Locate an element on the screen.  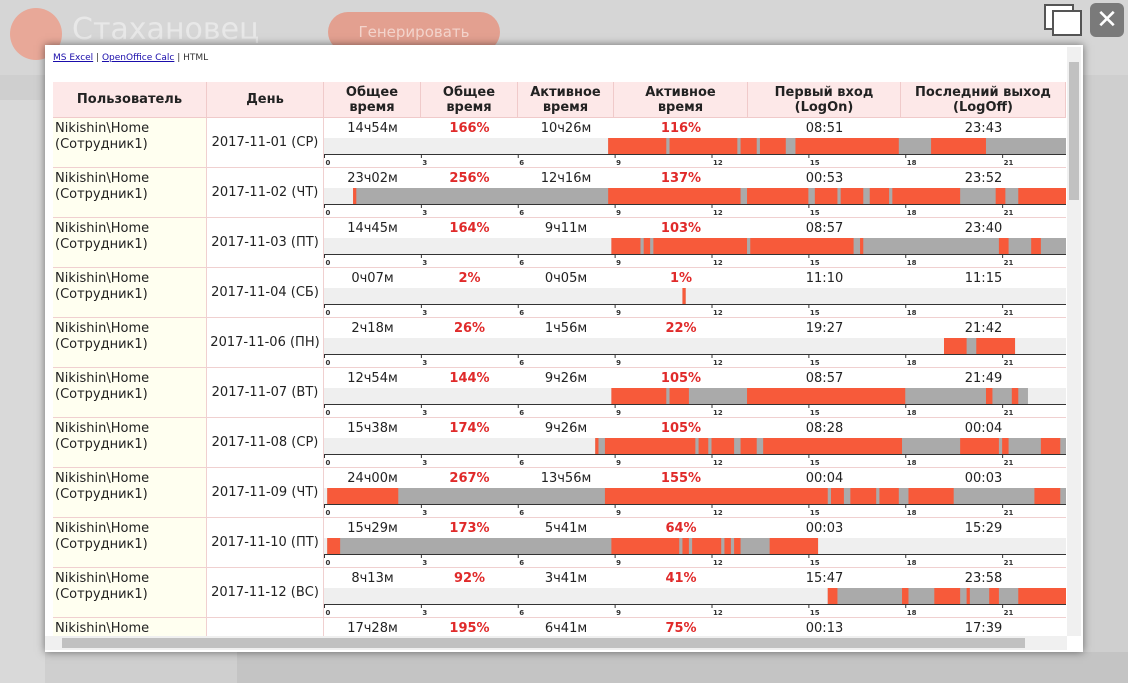
active-pct: 64% is located at coordinates (681, 528).